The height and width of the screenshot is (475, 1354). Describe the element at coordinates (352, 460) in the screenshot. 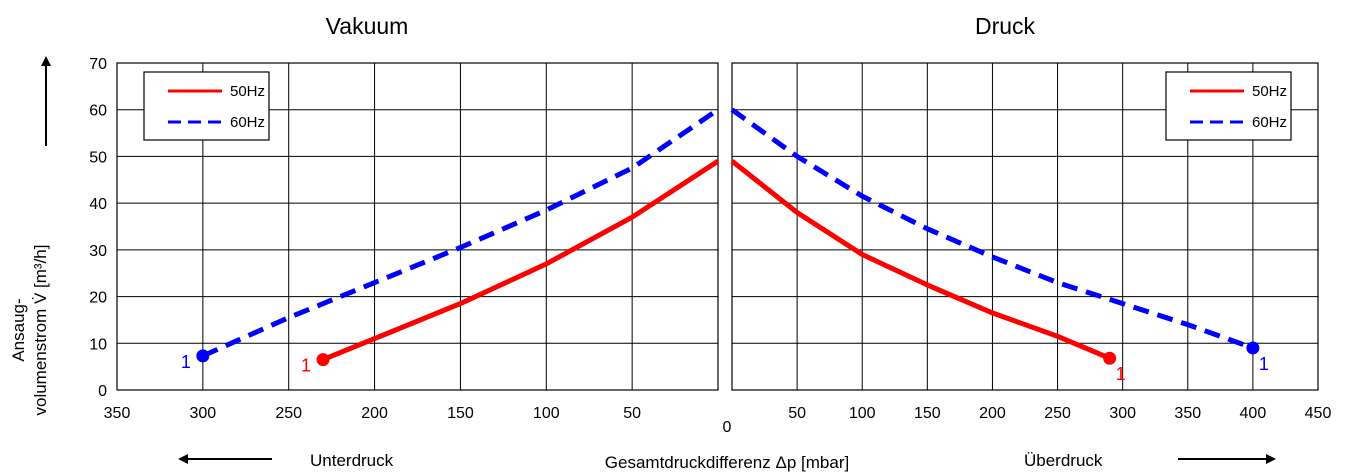

I see `unterdruck-label: Unterdruck` at that location.